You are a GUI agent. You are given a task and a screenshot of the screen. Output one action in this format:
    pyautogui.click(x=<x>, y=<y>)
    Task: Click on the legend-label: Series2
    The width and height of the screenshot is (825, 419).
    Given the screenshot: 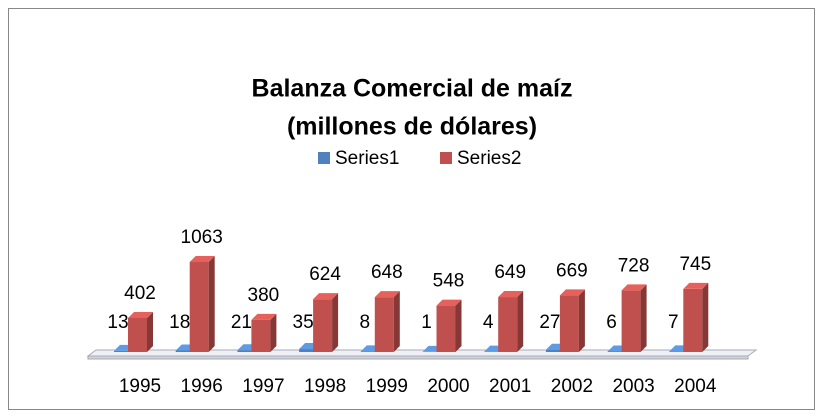 What is the action you would take?
    pyautogui.click(x=489, y=158)
    